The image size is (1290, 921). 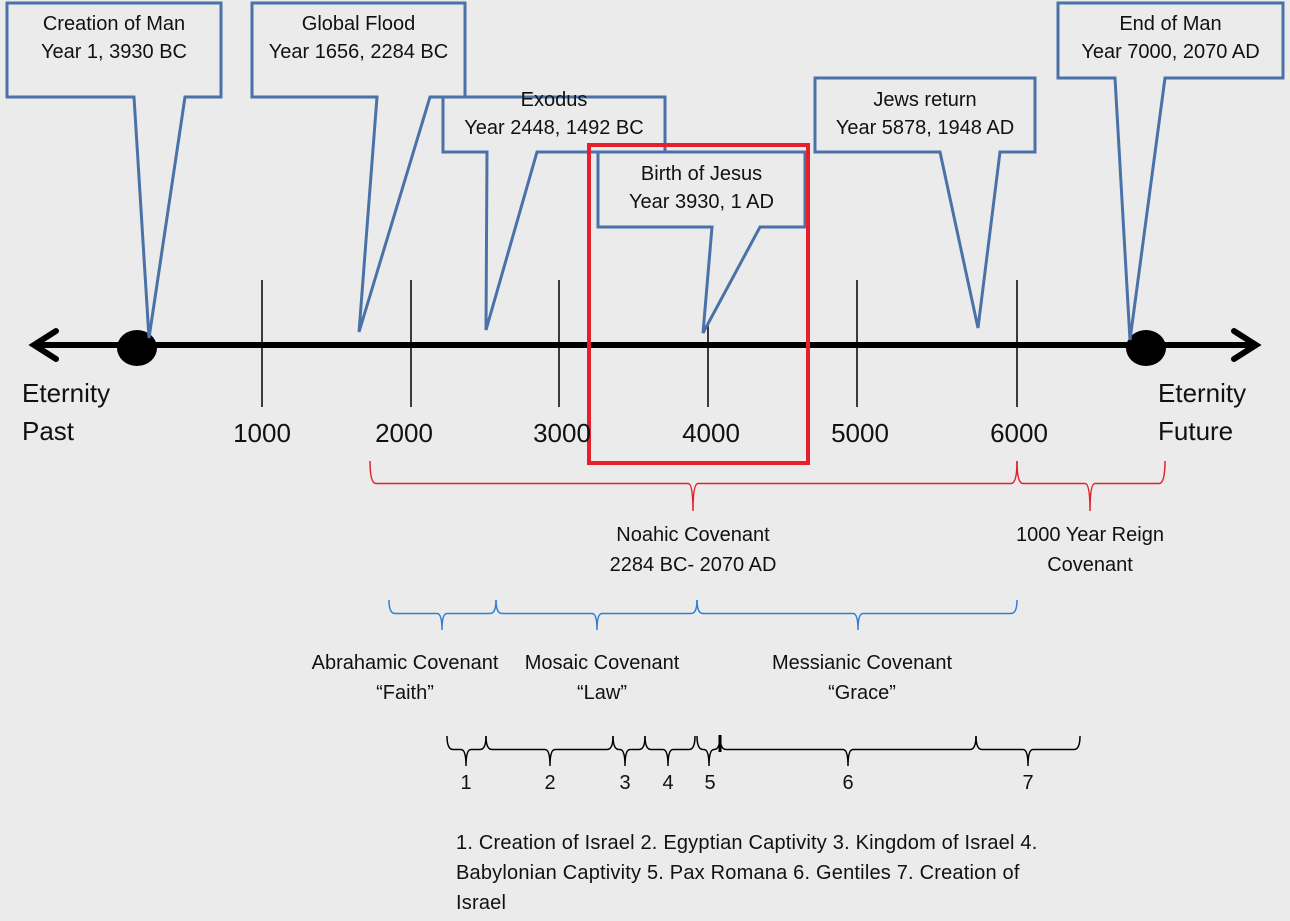 I want to click on start-dot, so click(x=137, y=348).